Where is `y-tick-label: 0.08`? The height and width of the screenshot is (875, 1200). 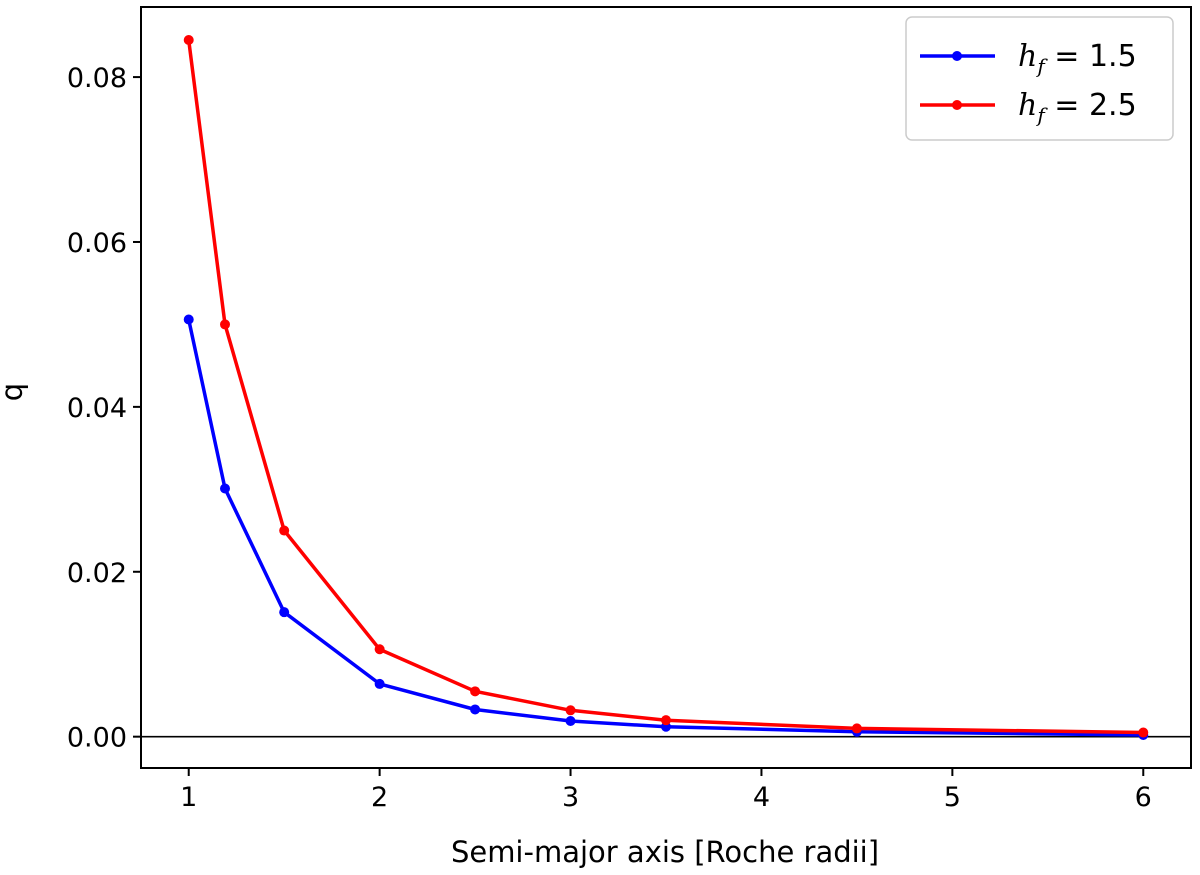
y-tick-label: 0.08 is located at coordinates (97, 78).